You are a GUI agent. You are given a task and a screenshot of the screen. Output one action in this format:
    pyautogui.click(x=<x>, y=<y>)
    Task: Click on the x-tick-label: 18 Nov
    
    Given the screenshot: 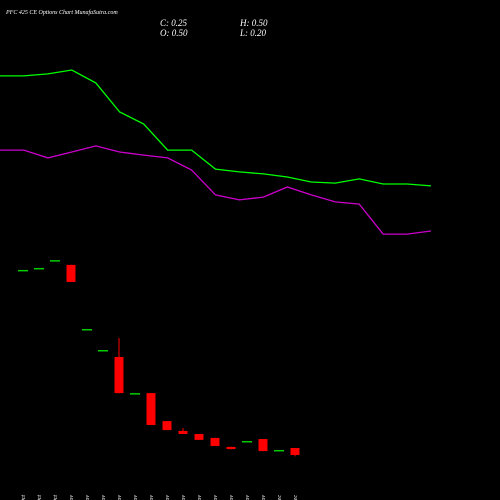 What is the action you would take?
    pyautogui.click(x=168, y=497)
    